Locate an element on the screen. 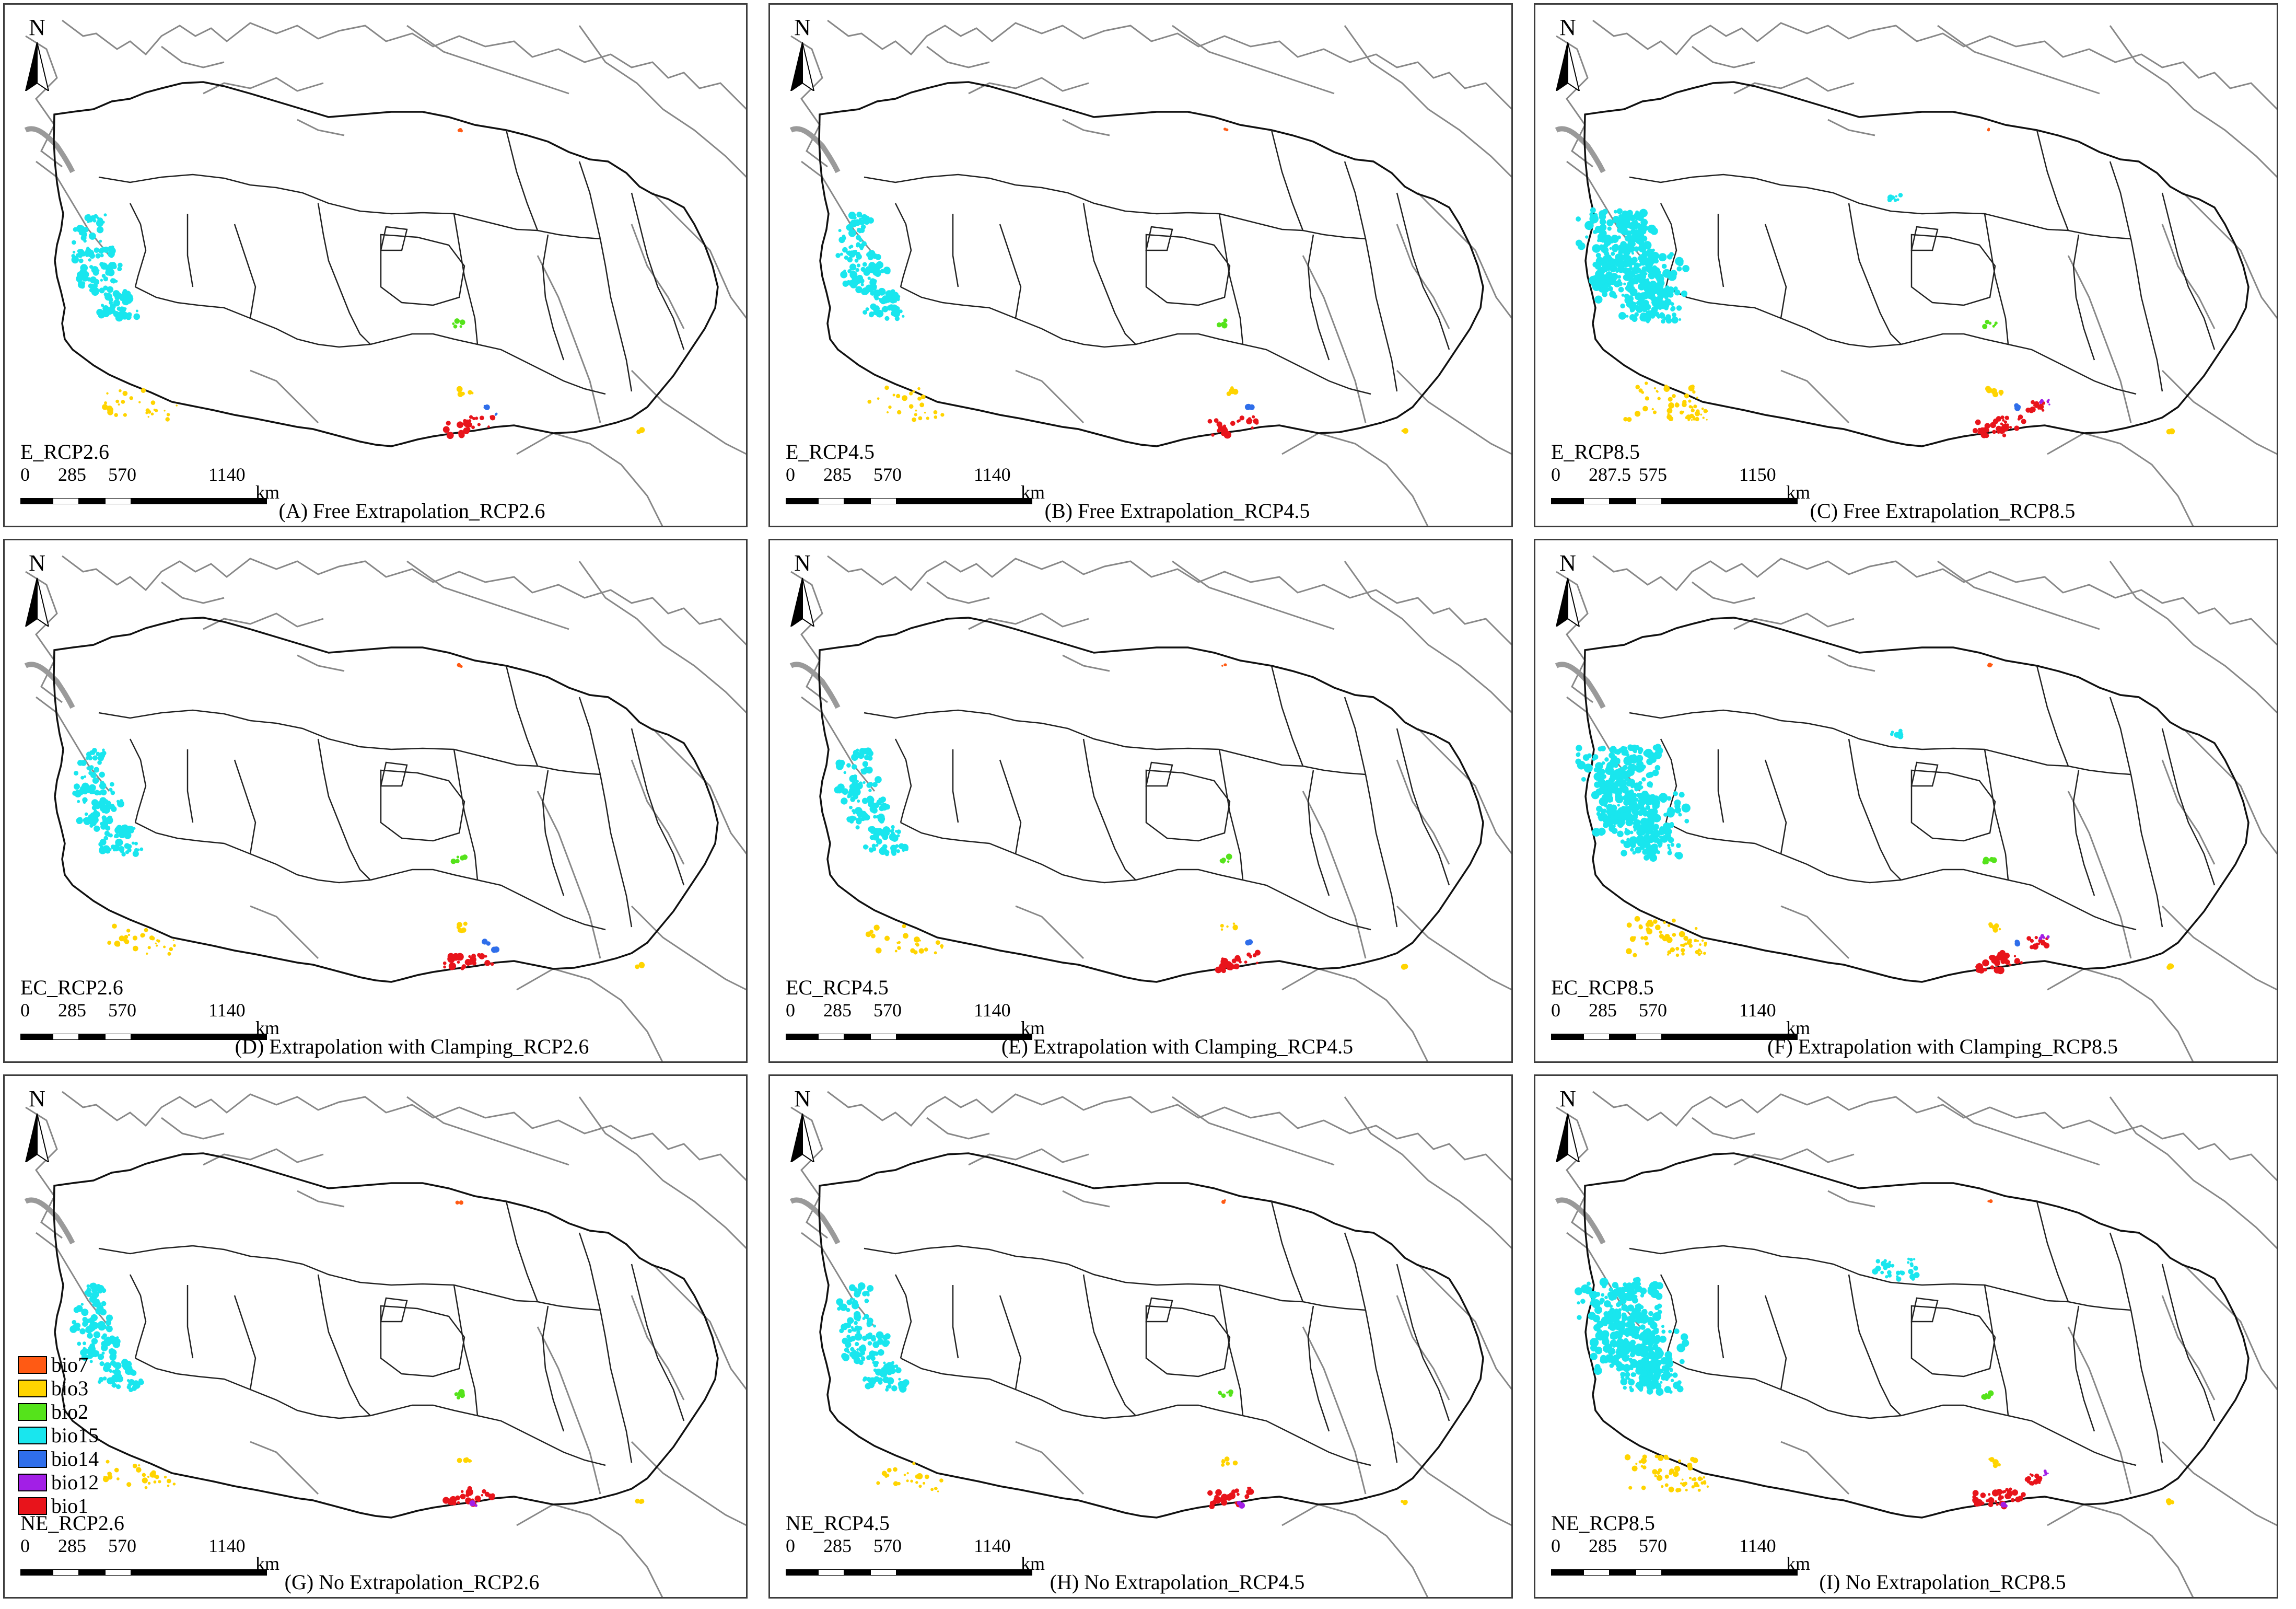  bio12-area is located at coordinates (2045, 1472).